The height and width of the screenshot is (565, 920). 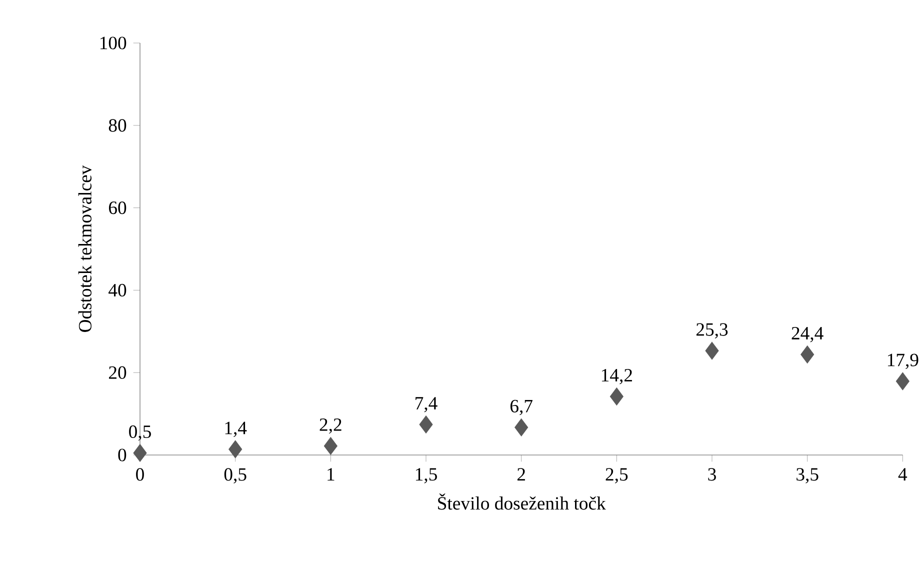 What do you see at coordinates (808, 334) in the screenshot?
I see `data-label: 24,4` at bounding box center [808, 334].